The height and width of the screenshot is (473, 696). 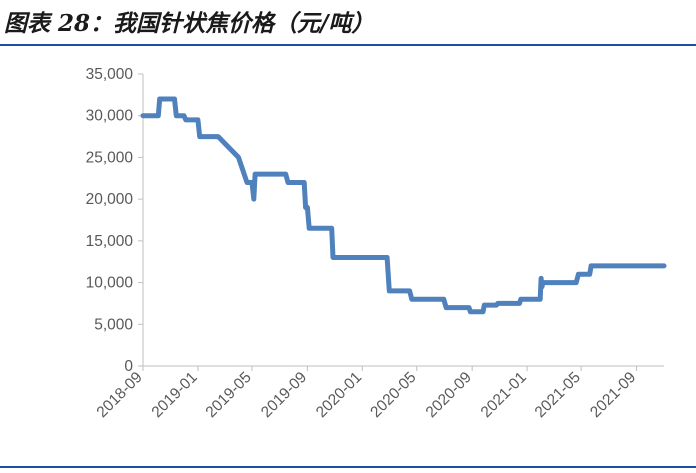 What do you see at coordinates (284, 395) in the screenshot?
I see `x-tick-label: 2019-09` at bounding box center [284, 395].